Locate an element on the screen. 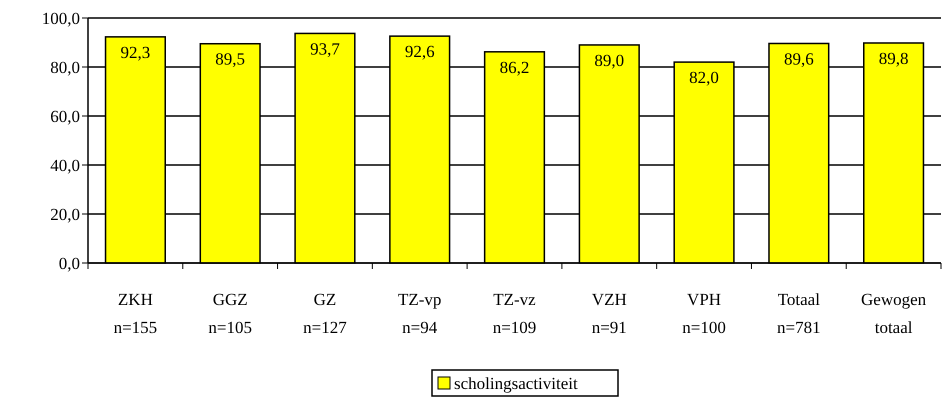 This screenshot has height=413, width=951. data-label: 82,0 is located at coordinates (704, 78).